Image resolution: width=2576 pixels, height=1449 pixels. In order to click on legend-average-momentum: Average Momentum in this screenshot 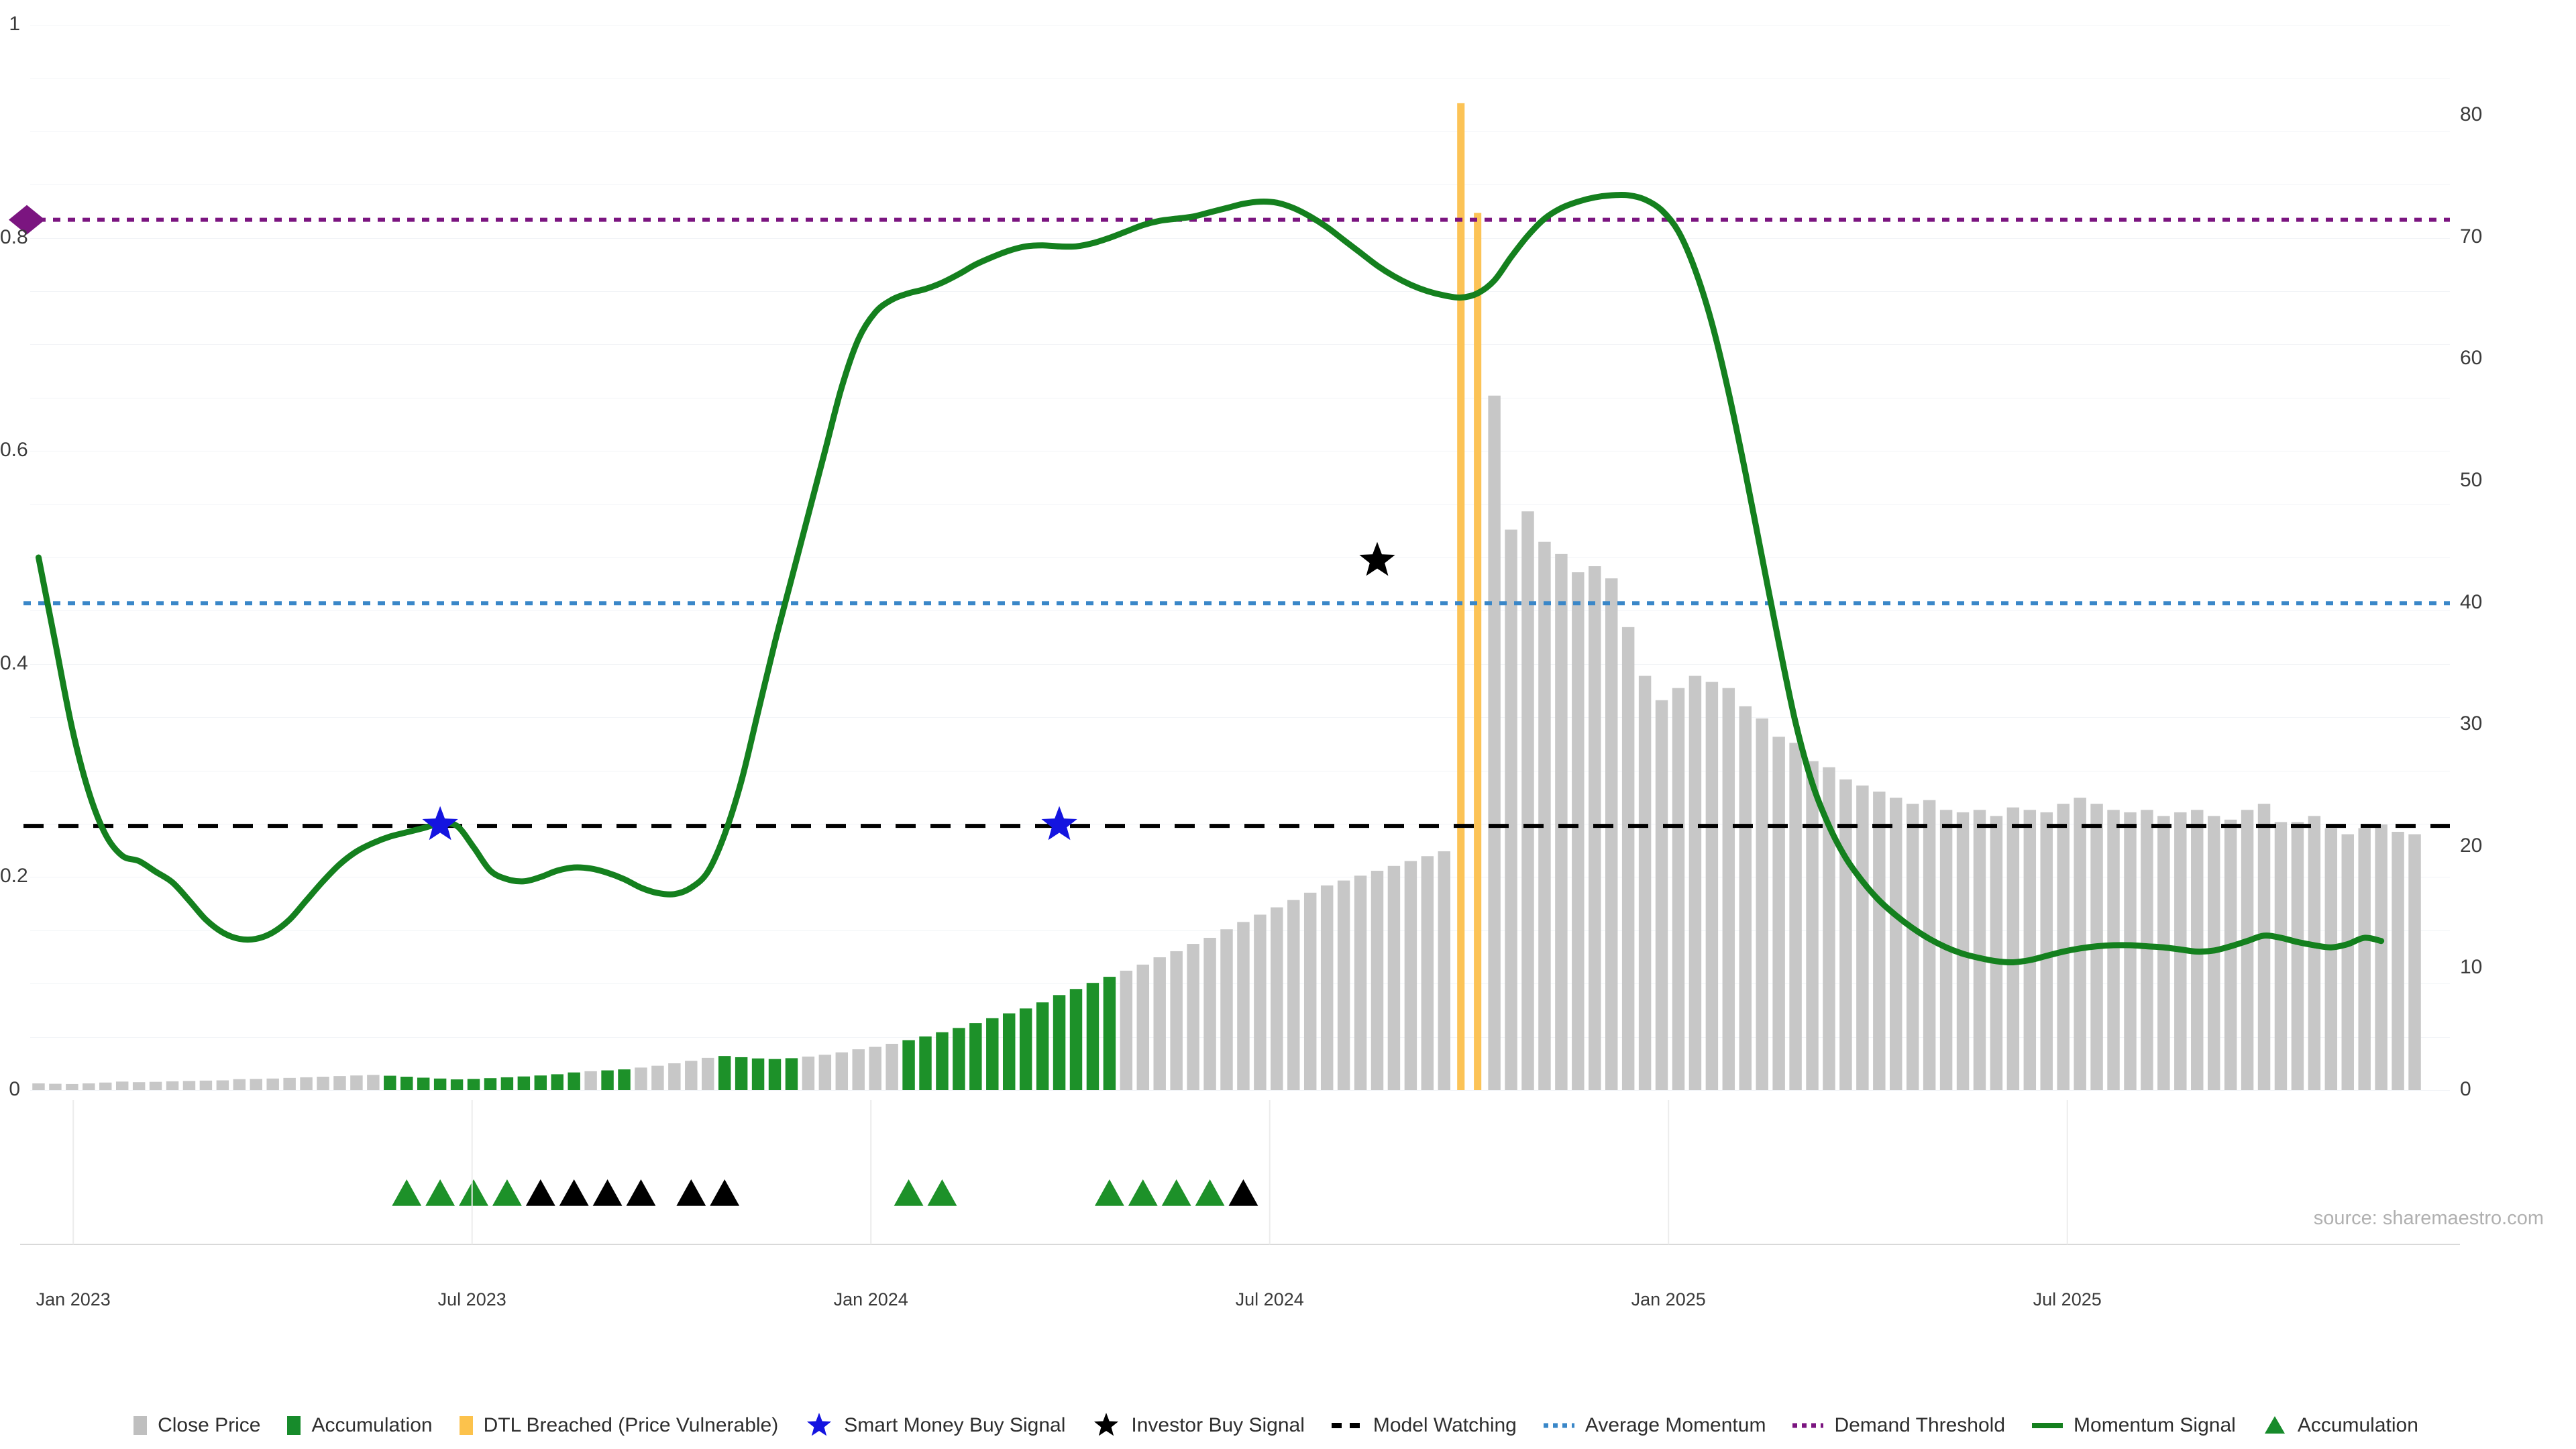, I will do `click(1654, 1425)`.